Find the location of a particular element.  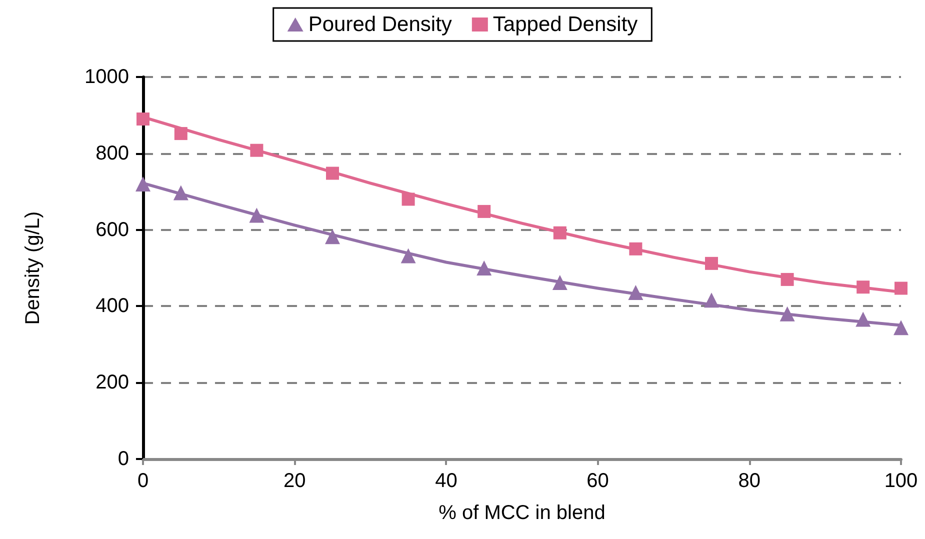

y-tick-label: 1000 is located at coordinates (106, 77).